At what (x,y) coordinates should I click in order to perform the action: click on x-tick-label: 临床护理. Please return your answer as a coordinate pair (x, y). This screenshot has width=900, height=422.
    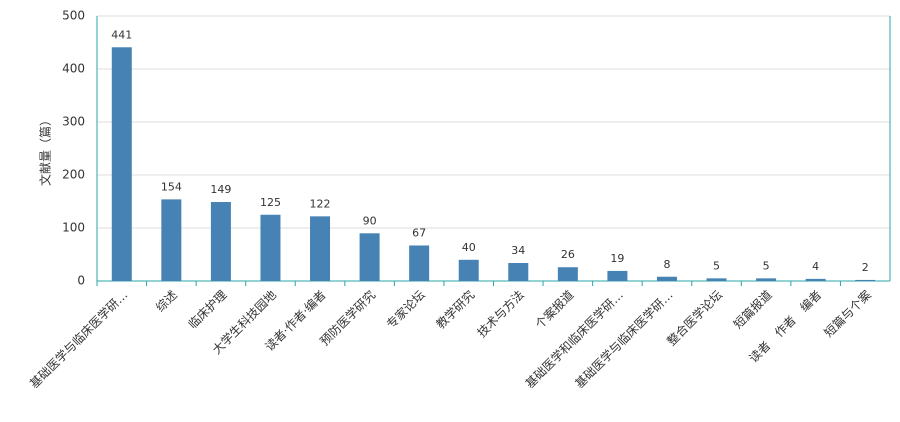
    Looking at the image, I should click on (208, 310).